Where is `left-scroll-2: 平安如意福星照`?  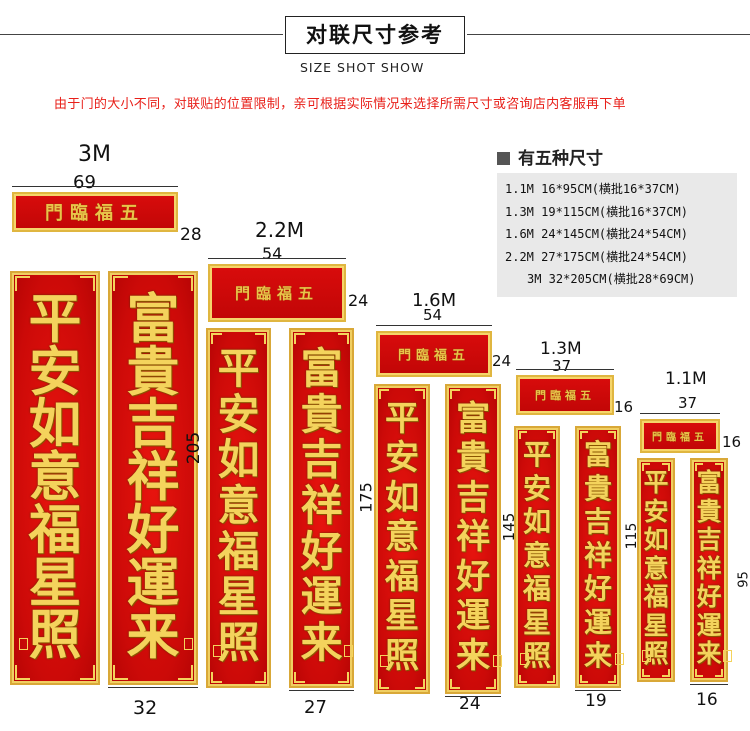 left-scroll-2: 平安如意福星照 is located at coordinates (238, 508).